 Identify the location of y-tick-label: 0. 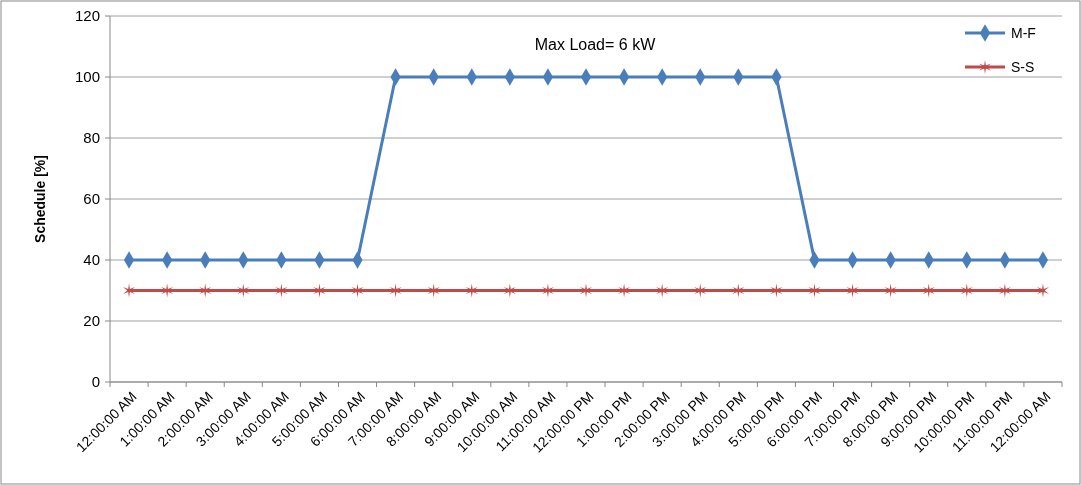
(95, 382).